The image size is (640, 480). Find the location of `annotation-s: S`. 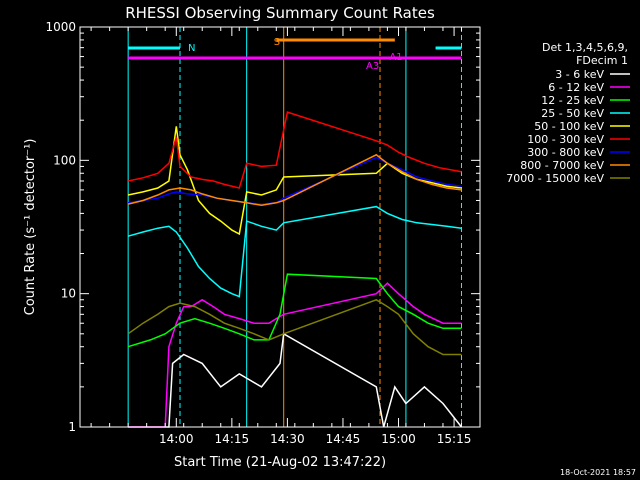

annotation-s: S is located at coordinates (277, 42).